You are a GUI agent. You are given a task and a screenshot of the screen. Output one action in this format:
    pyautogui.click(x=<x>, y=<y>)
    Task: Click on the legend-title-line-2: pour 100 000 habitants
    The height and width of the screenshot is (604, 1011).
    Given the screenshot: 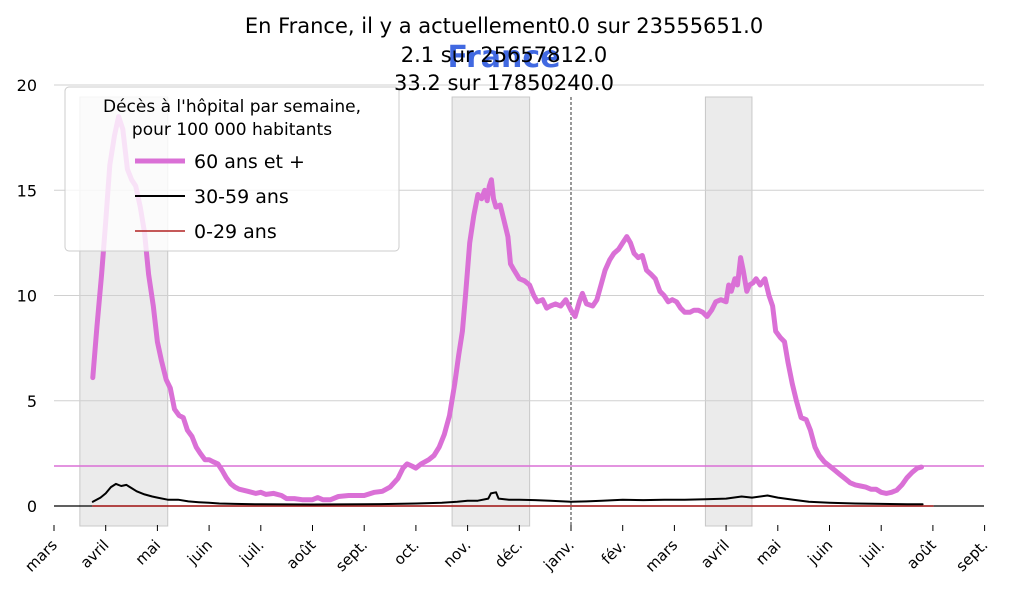 What is the action you would take?
    pyautogui.click(x=232, y=130)
    